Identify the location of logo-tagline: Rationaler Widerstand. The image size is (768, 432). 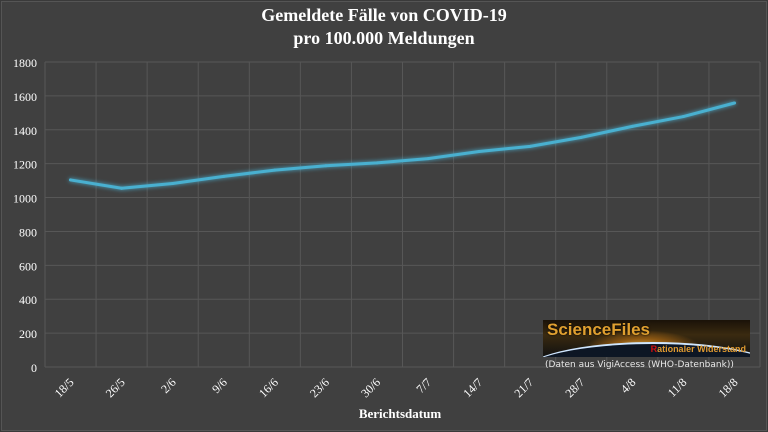
(698, 349).